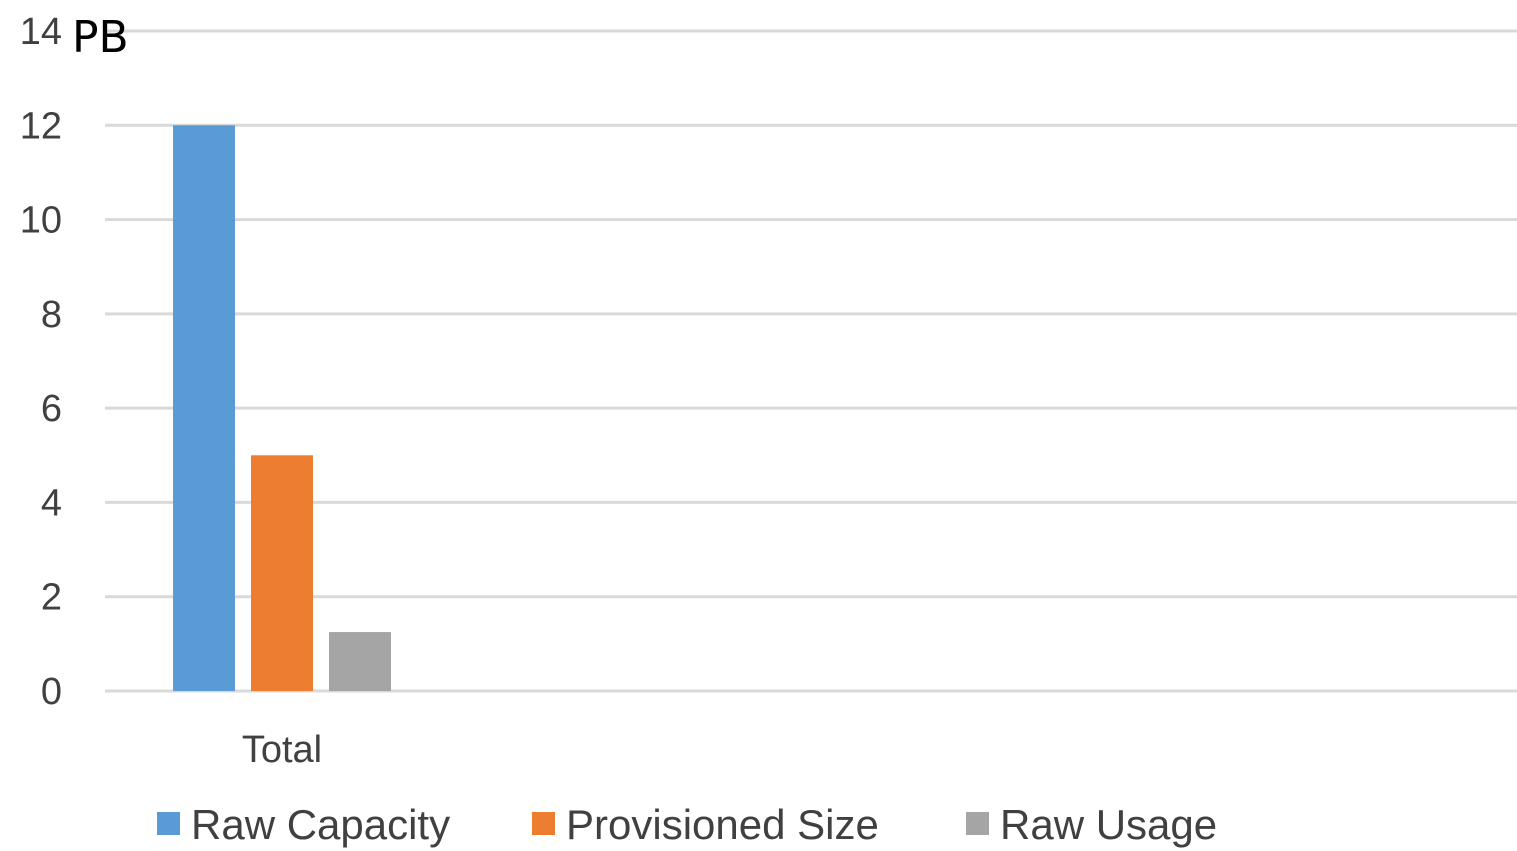  What do you see at coordinates (282, 408) in the screenshot?
I see `bars` at bounding box center [282, 408].